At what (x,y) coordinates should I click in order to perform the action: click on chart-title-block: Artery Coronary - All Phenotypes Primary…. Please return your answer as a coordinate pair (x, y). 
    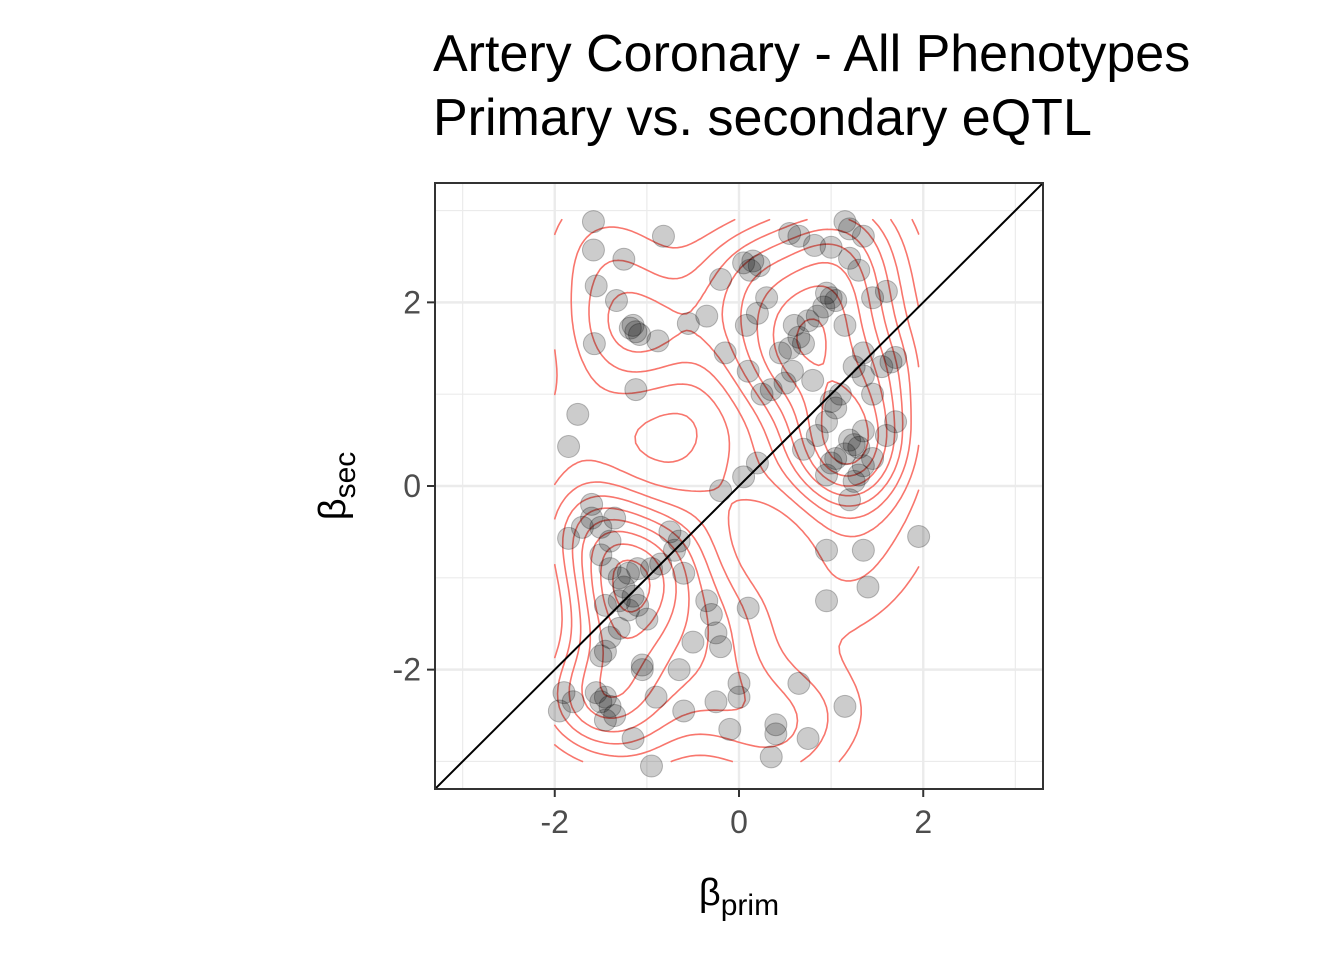
    Looking at the image, I should click on (888, 92).